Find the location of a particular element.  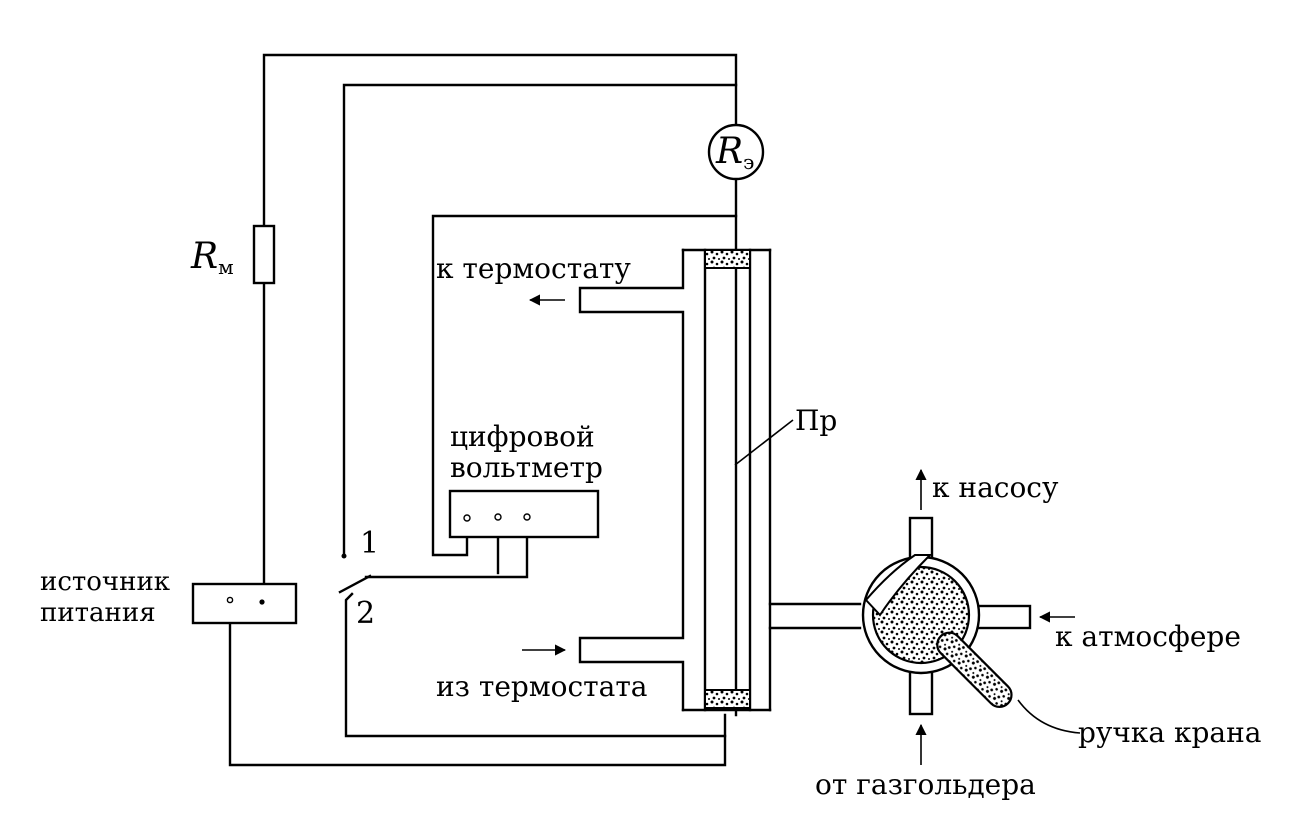

conductor-label: Пр is located at coordinates (816, 420).